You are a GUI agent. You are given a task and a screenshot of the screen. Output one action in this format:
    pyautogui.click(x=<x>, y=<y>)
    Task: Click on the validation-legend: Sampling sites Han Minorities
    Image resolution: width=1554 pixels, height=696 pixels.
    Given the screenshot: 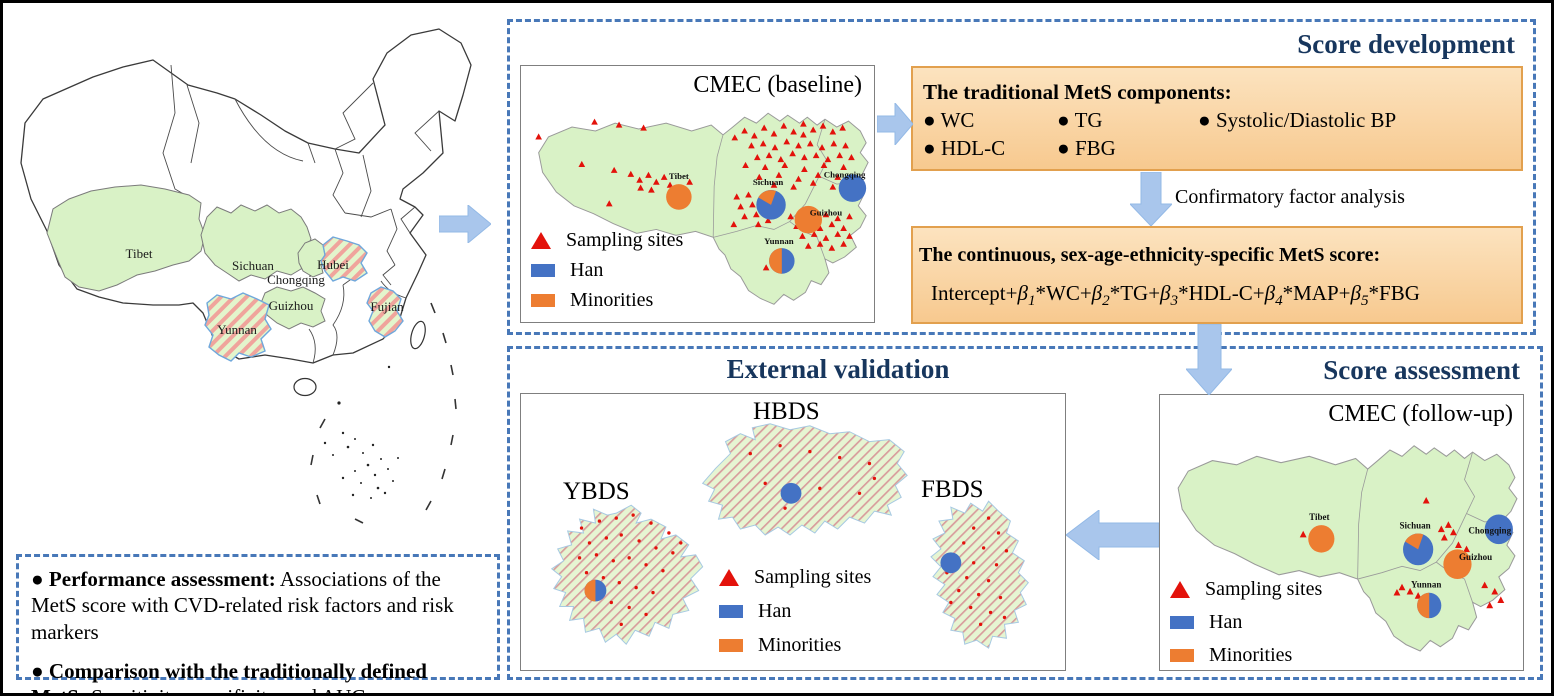 What is the action you would take?
    pyautogui.click(x=795, y=611)
    